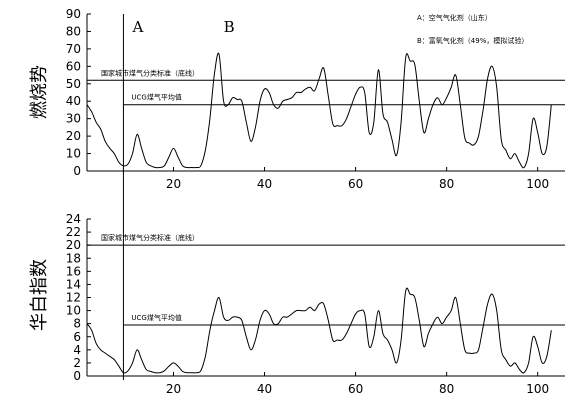 The height and width of the screenshot is (405, 573). I want to click on burning-potential-y-tick-label: 30, so click(73, 119).